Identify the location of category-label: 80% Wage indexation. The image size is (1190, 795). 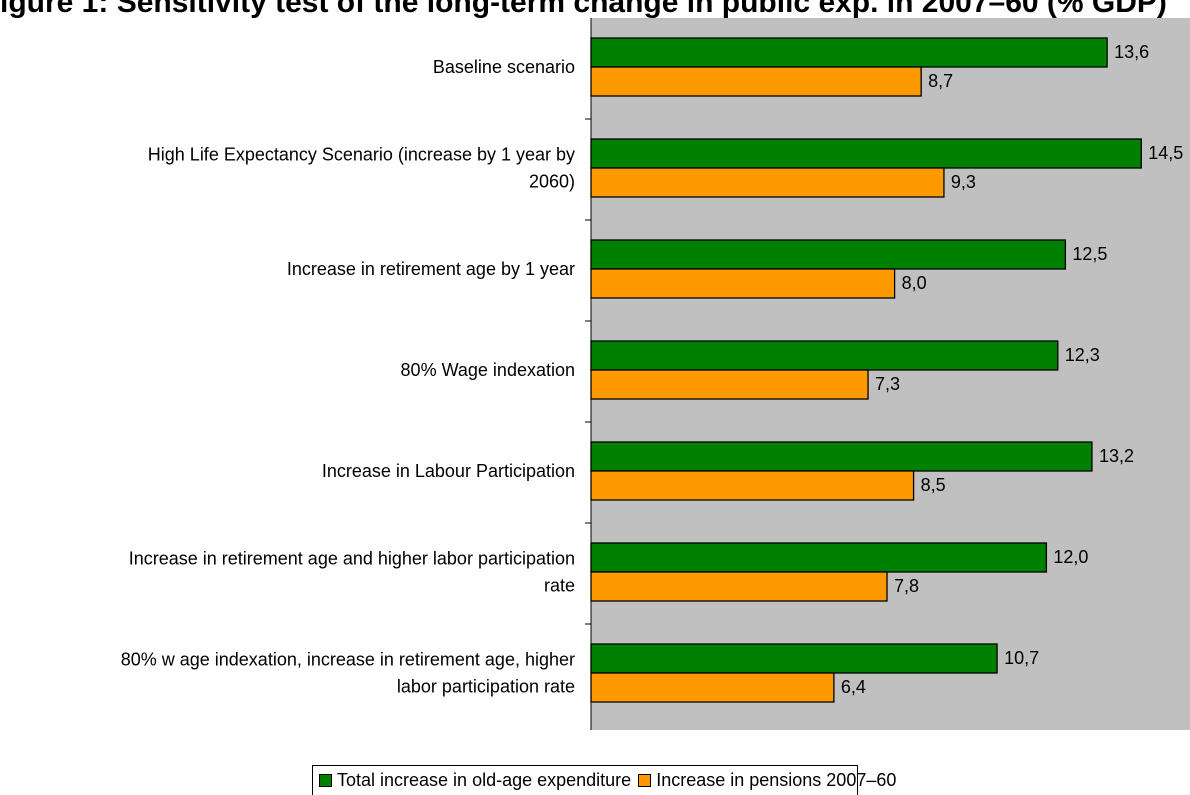
(488, 370).